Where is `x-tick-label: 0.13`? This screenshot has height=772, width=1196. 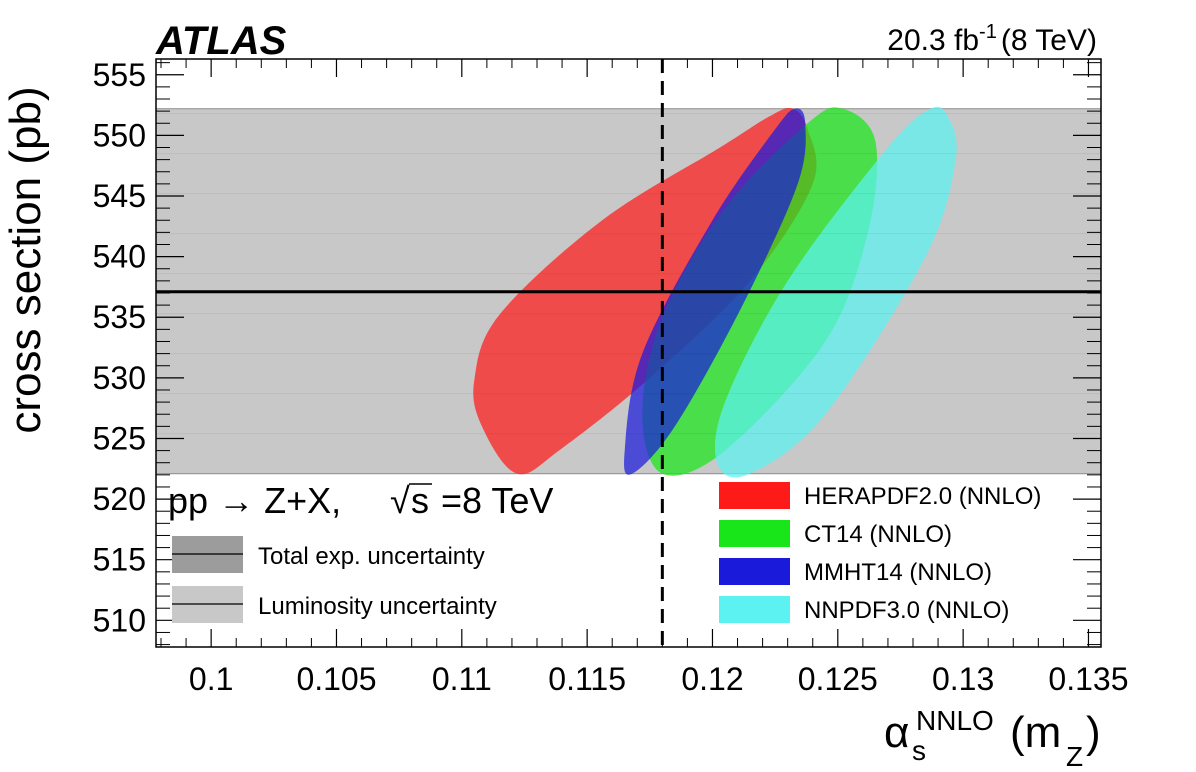 x-tick-label: 0.13 is located at coordinates (963, 679).